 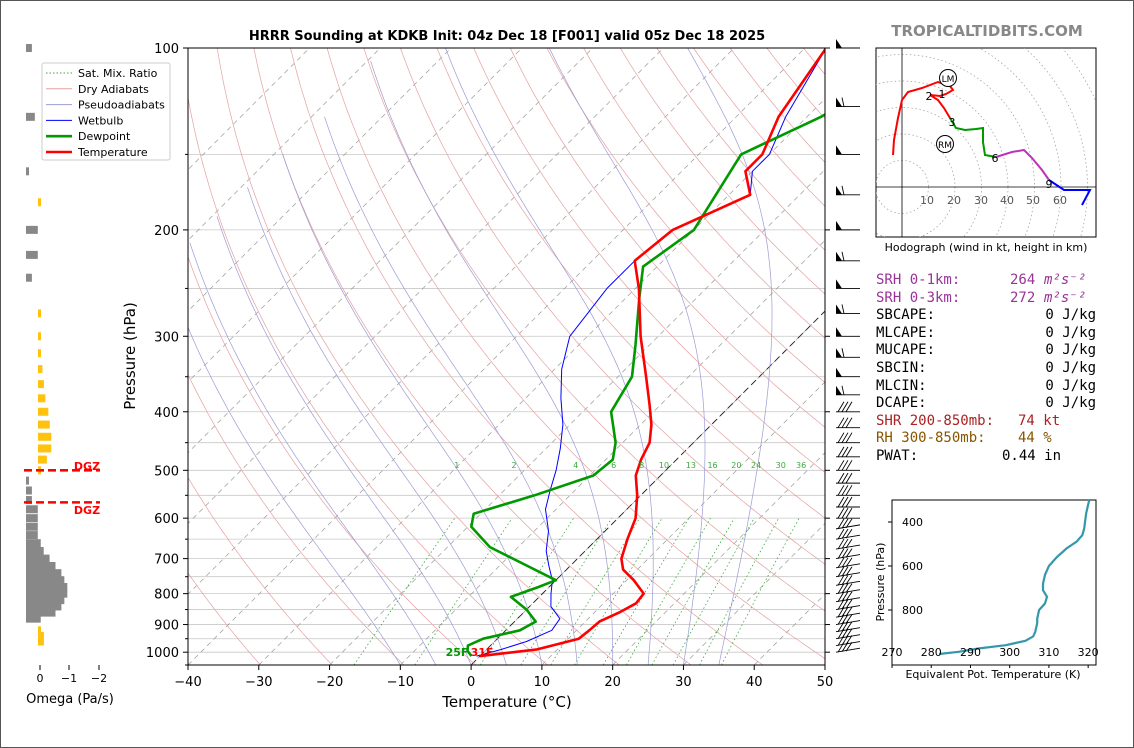 What do you see at coordinates (996, 281) in the screenshot?
I see `stat-srh-01: SRH 0-1km: 264 m²s⁻²` at bounding box center [996, 281].